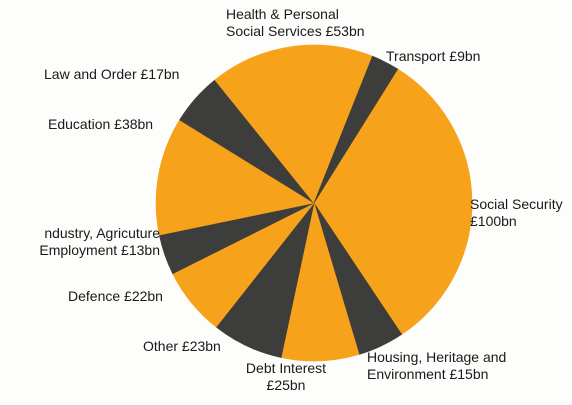  What do you see at coordinates (437, 365) in the screenshot?
I see `label-housing: Housing, Heritage and Environment £15bn` at bounding box center [437, 365].